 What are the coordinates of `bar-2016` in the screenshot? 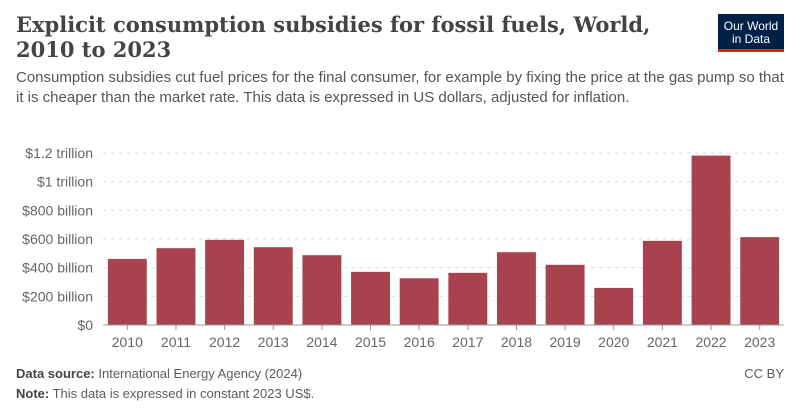 It's located at (419, 301).